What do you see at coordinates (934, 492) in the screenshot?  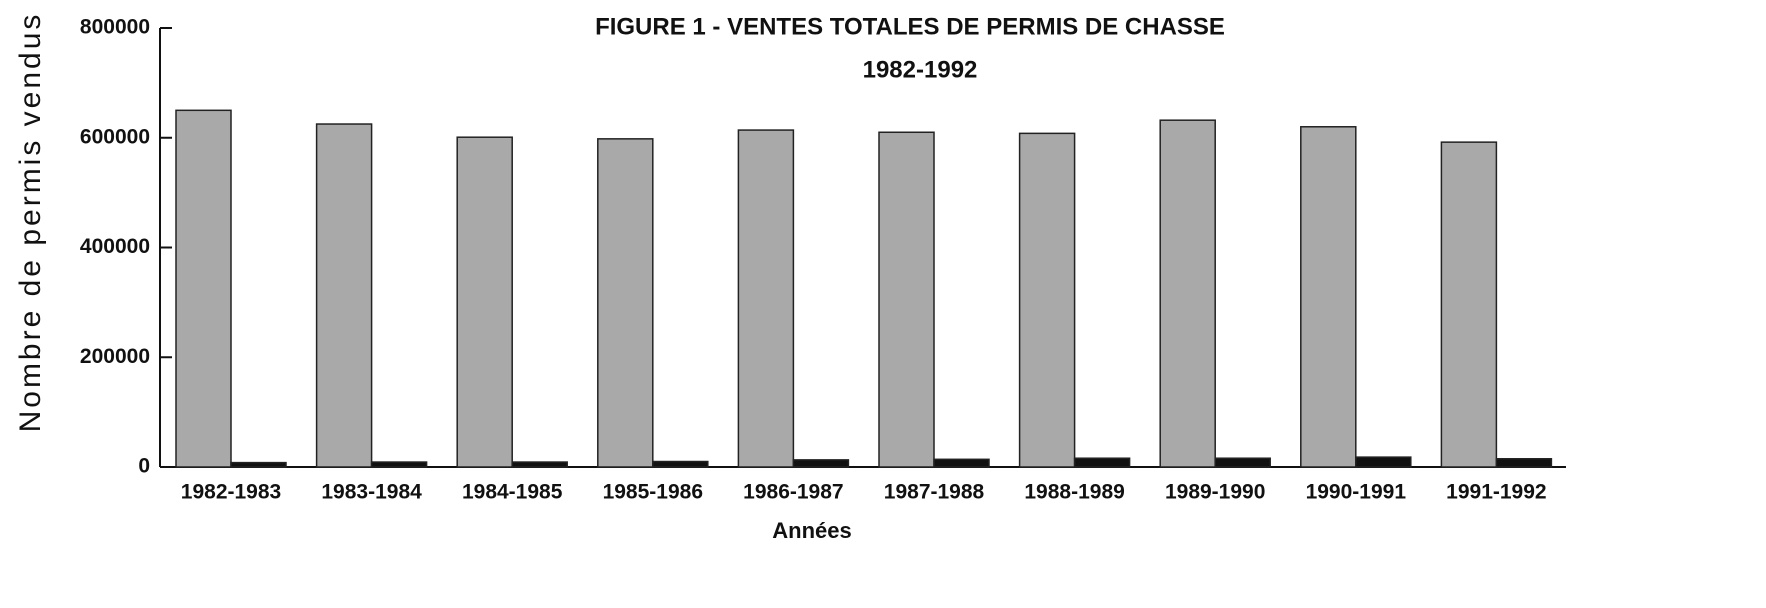 I see `x-tick-label: 1987-1988` at bounding box center [934, 492].